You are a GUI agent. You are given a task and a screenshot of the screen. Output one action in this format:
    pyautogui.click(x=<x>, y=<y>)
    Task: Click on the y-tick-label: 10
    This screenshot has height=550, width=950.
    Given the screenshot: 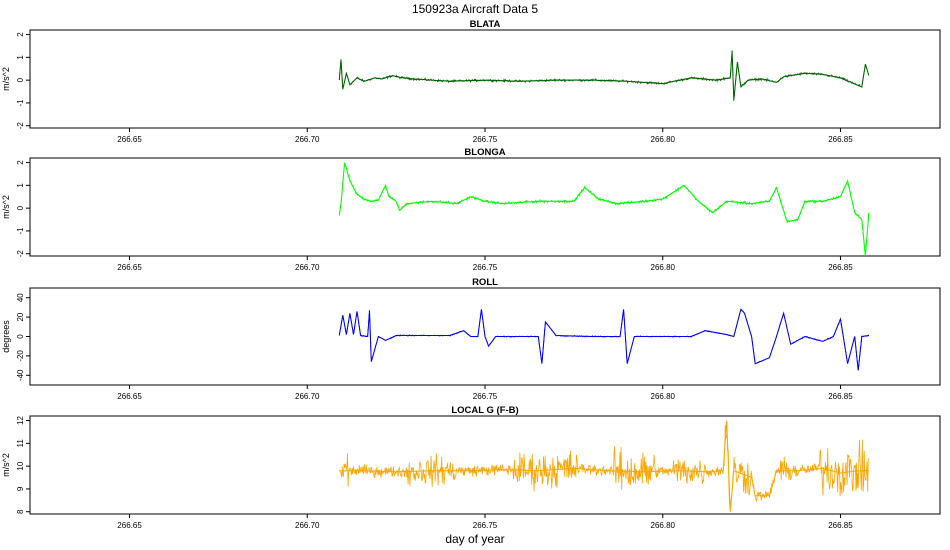 What is the action you would take?
    pyautogui.click(x=20, y=465)
    